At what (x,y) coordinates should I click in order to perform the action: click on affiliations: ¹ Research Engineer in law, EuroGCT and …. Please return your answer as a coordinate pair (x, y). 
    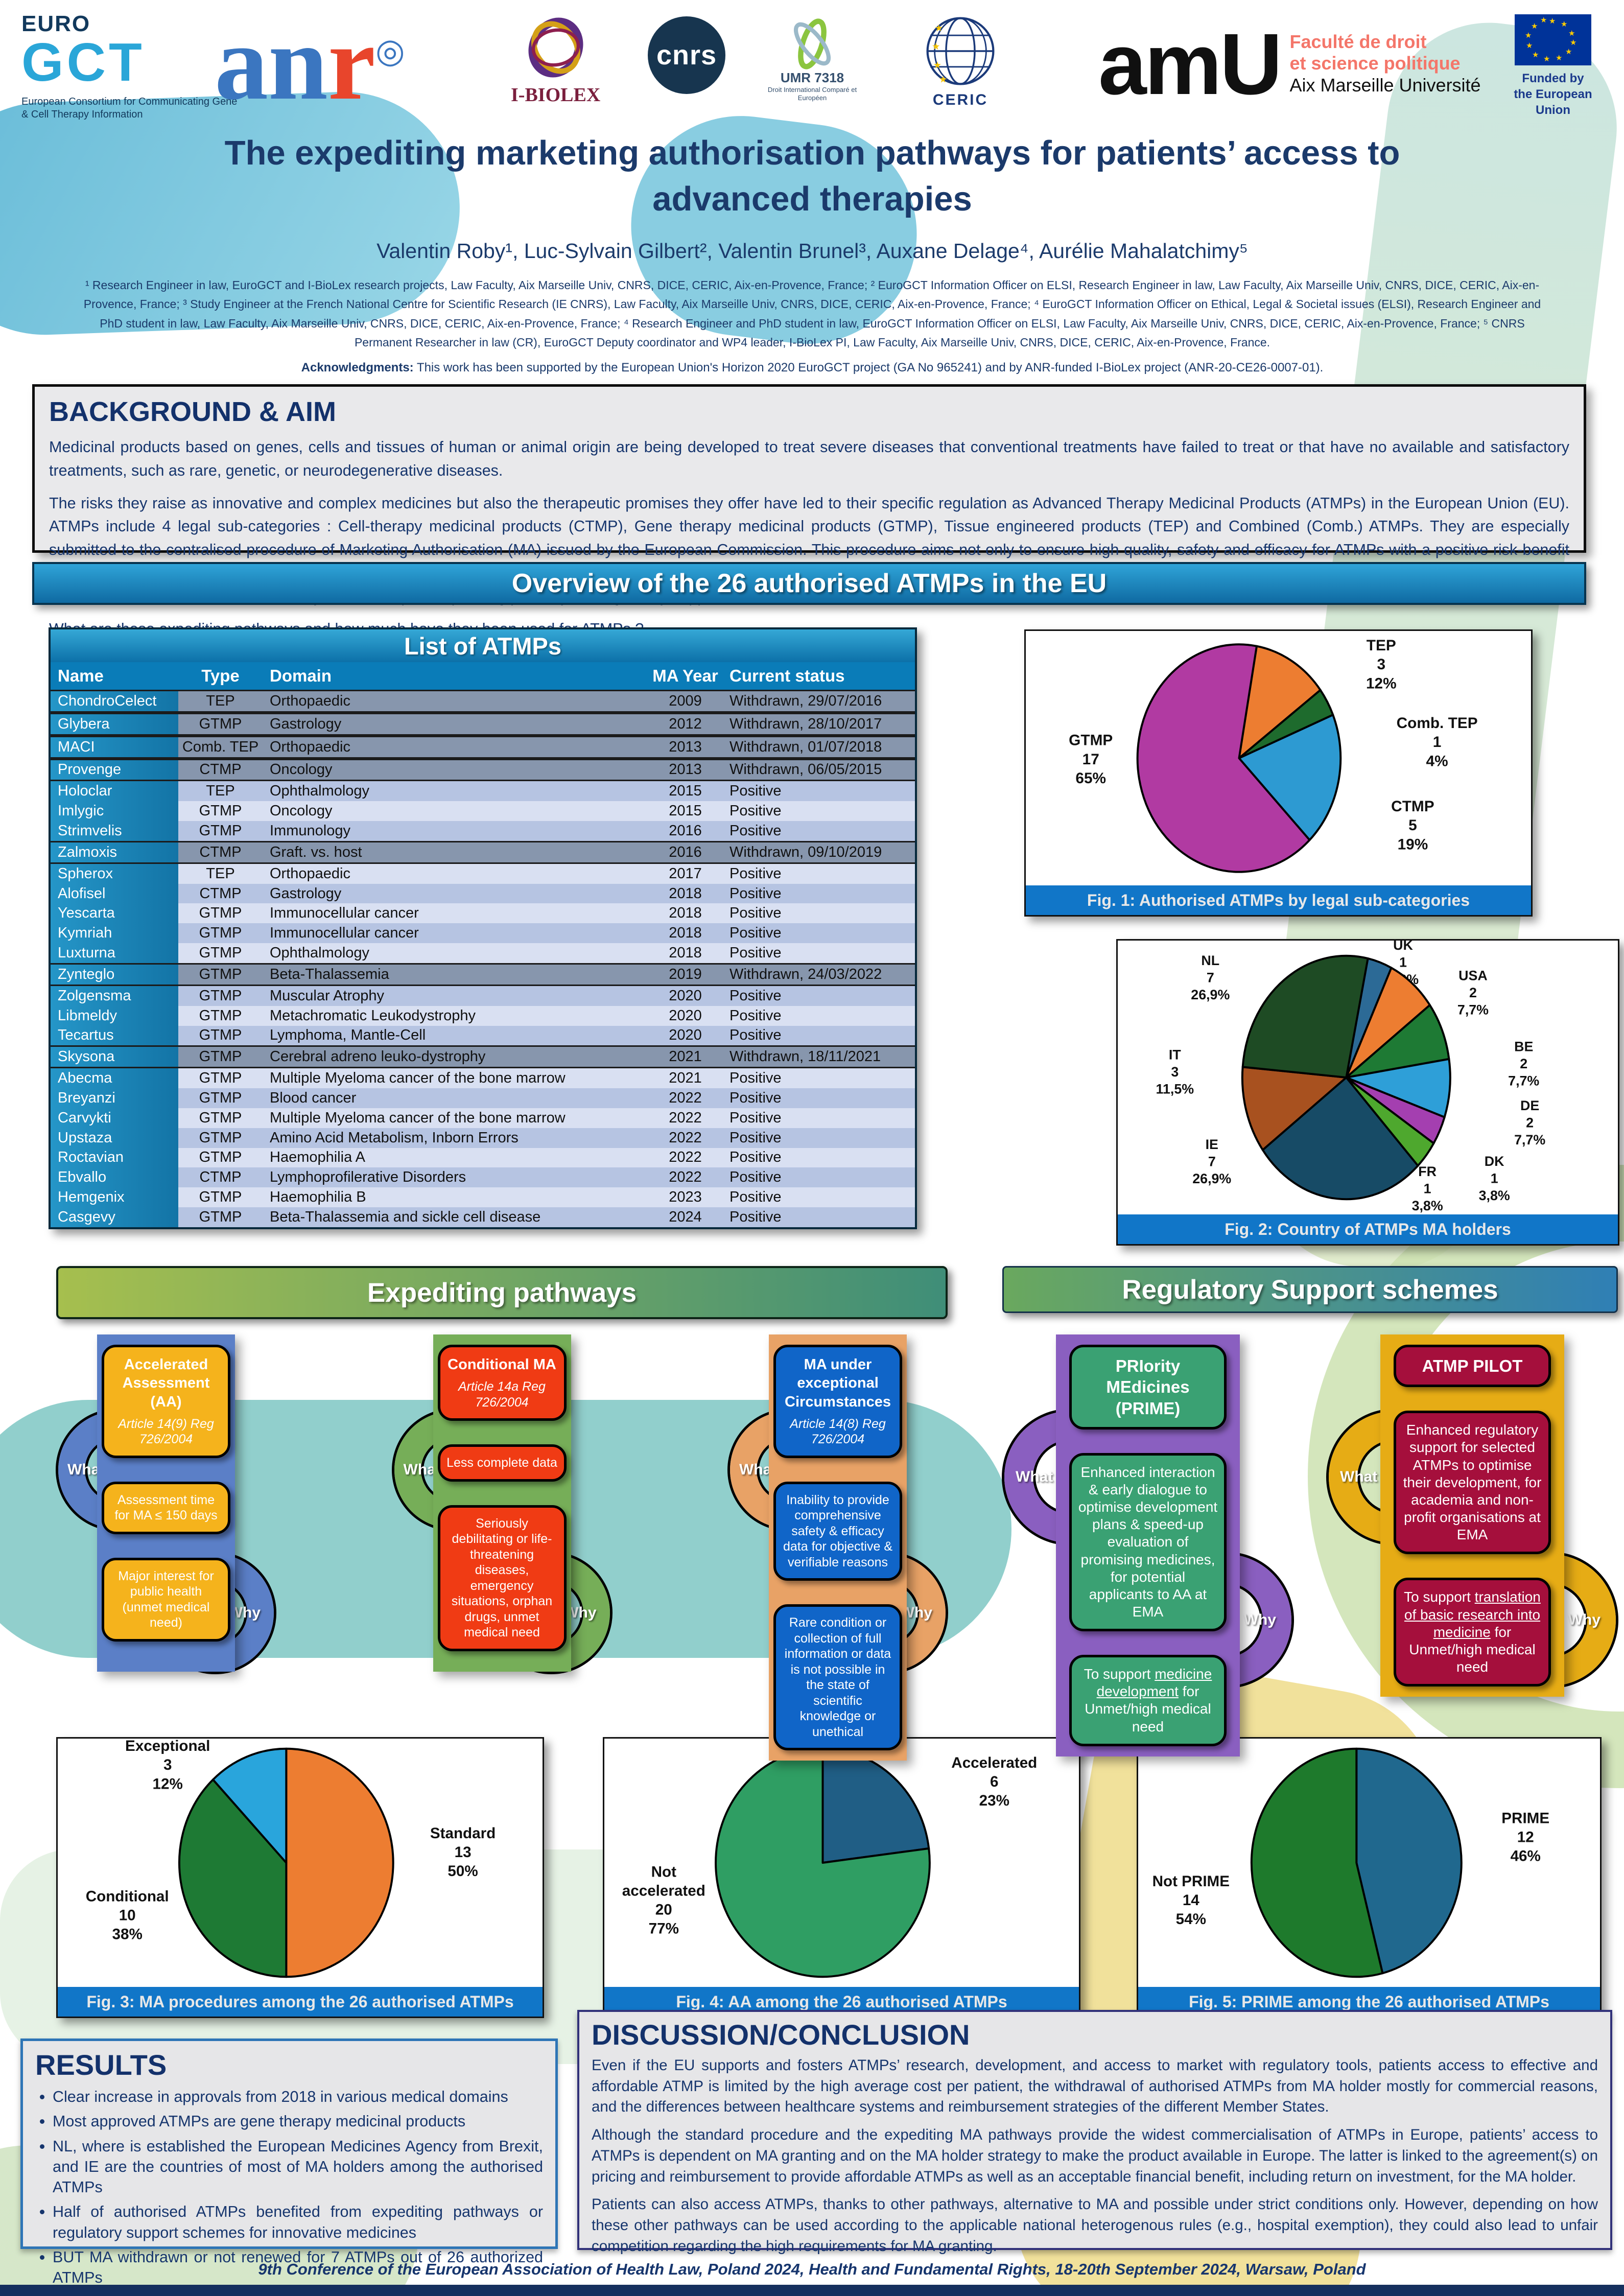
    Looking at the image, I should click on (812, 313).